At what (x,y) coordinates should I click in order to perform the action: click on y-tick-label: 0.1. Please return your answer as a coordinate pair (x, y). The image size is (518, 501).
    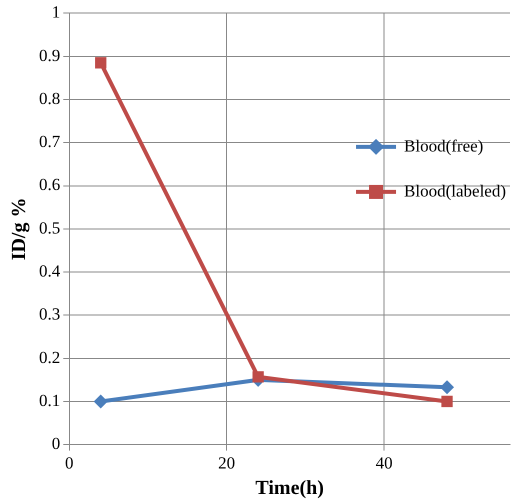
    Looking at the image, I should click on (49, 400).